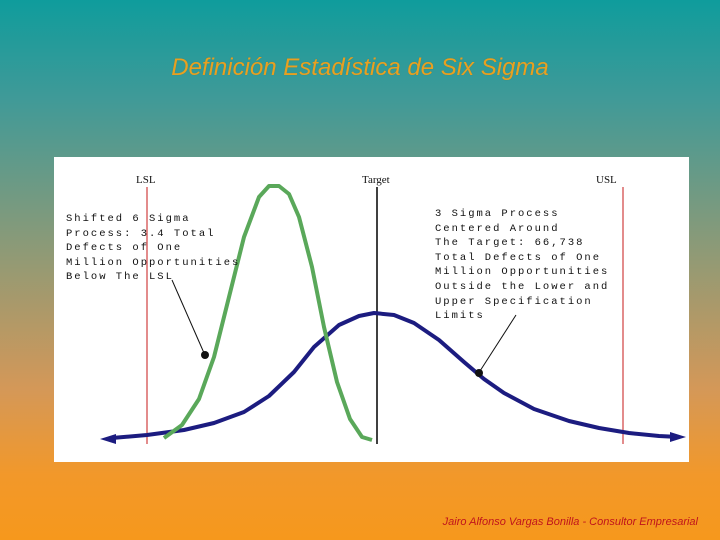  I want to click on shifted-pointer-dot, so click(205, 355).